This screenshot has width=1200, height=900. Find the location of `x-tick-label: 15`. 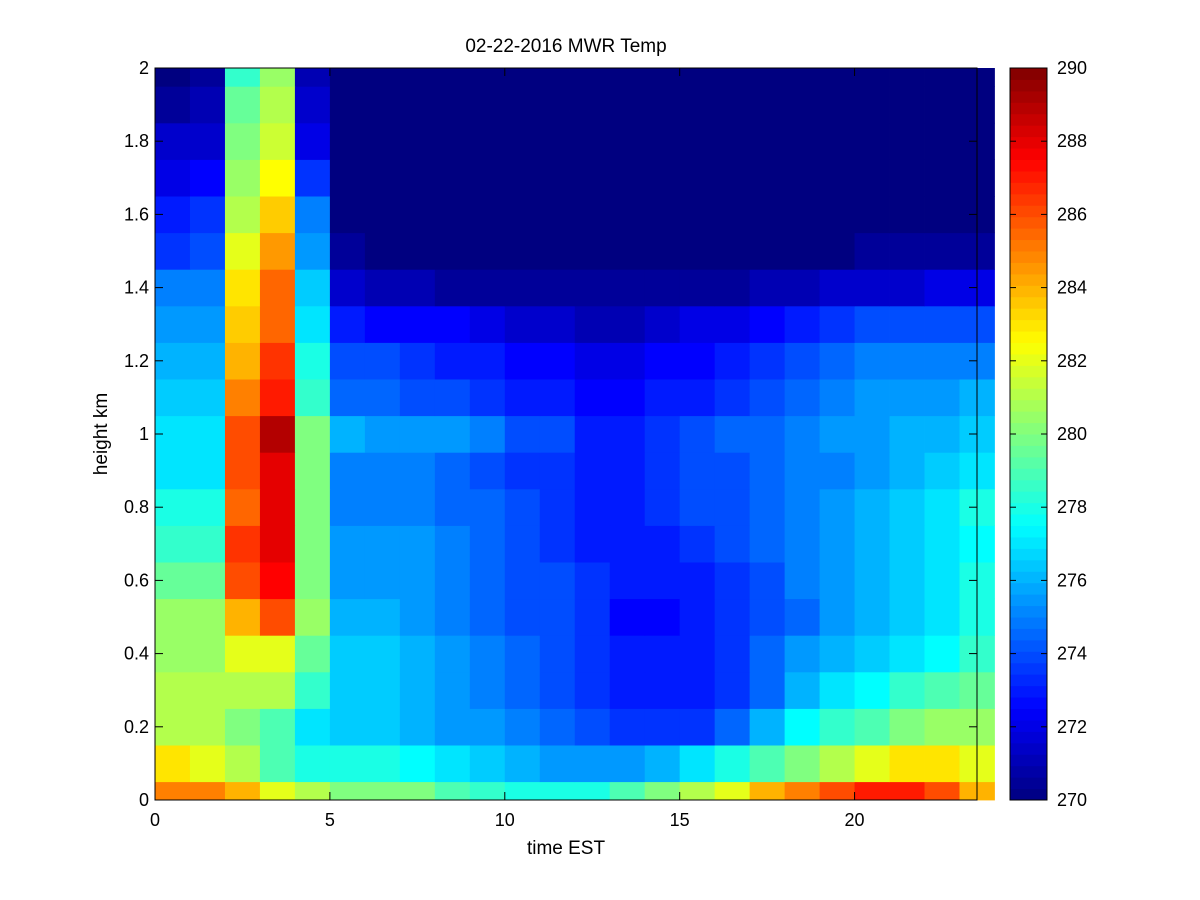

x-tick-label: 15 is located at coordinates (680, 820).